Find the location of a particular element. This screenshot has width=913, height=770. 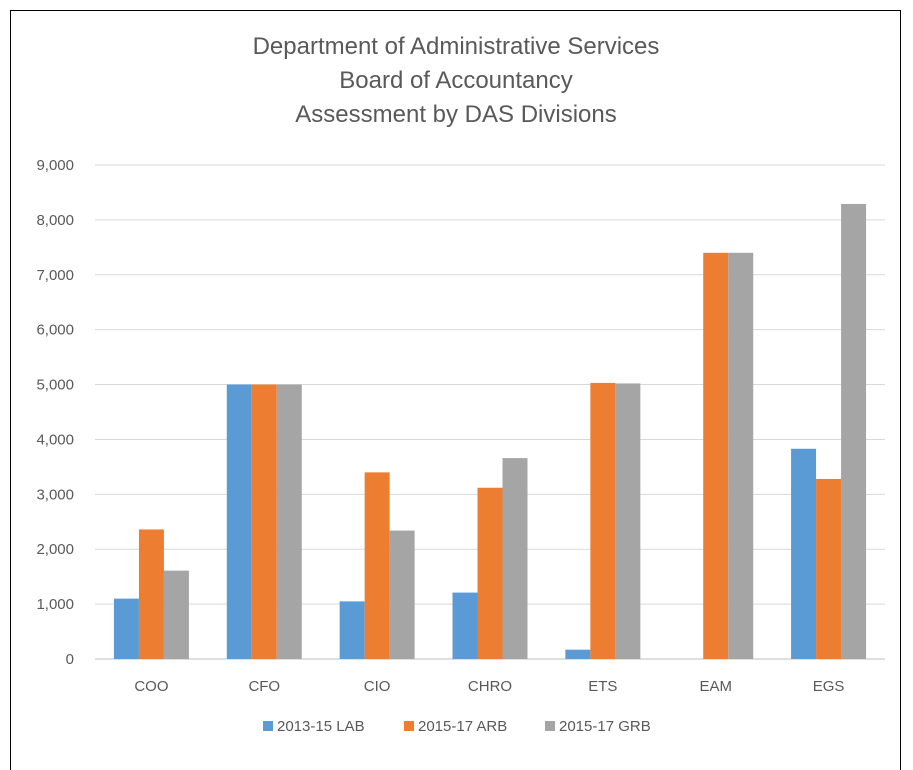

x-tick-label: EAM is located at coordinates (715, 686).